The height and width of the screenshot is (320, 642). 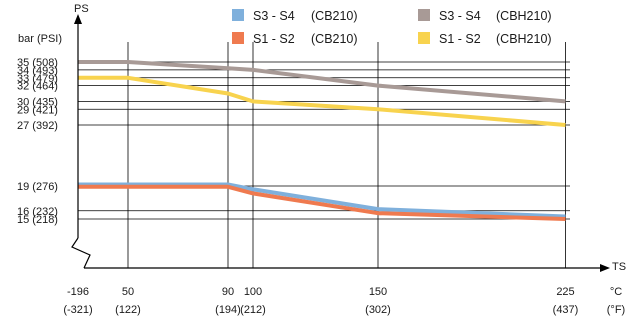 I want to click on x-tick-label-fahrenheit: (122), so click(x=128, y=310).